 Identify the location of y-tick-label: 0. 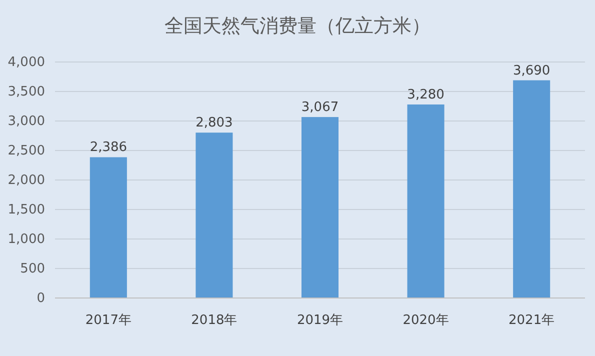
(40, 298).